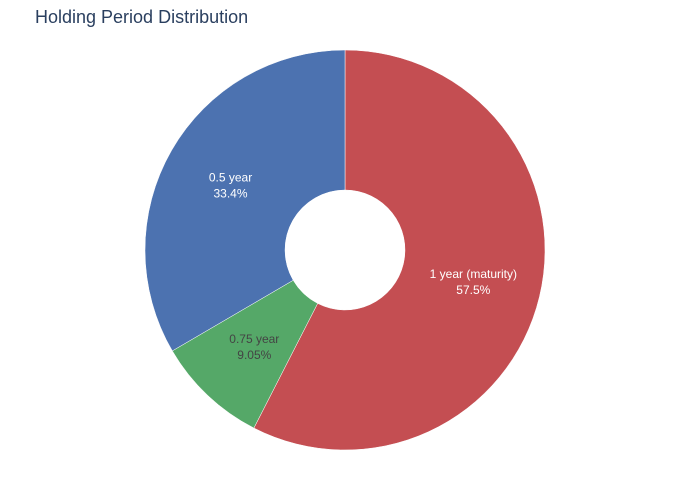 The height and width of the screenshot is (500, 700). I want to click on slice-percent-label: 9.05%, so click(254, 355).